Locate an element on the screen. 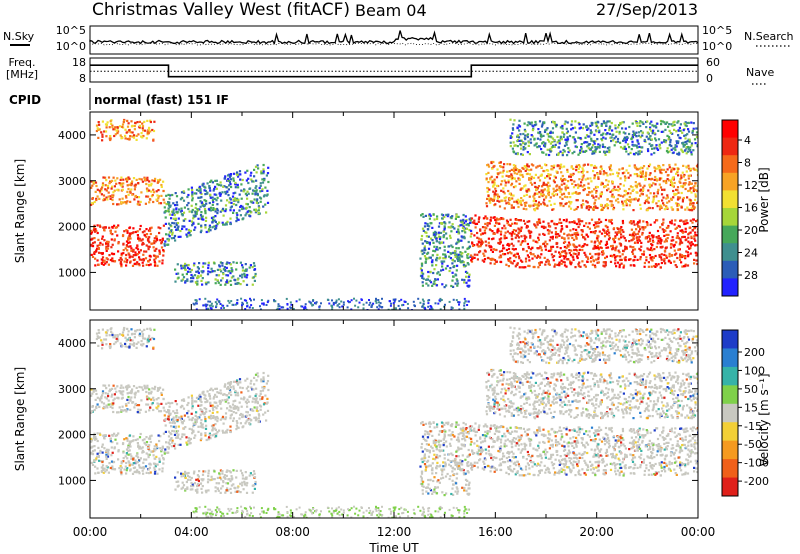 Image resolution: width=800 pixels, height=554 pixels. freq-left-tick-top: 18 is located at coordinates (79, 62).